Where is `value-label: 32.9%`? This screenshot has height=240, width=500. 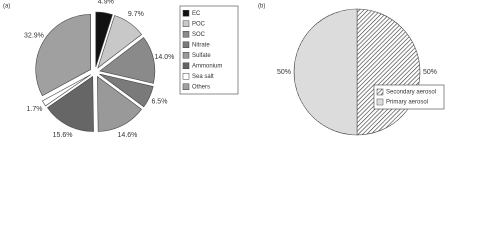
value-label: 32.9% is located at coordinates (34, 36).